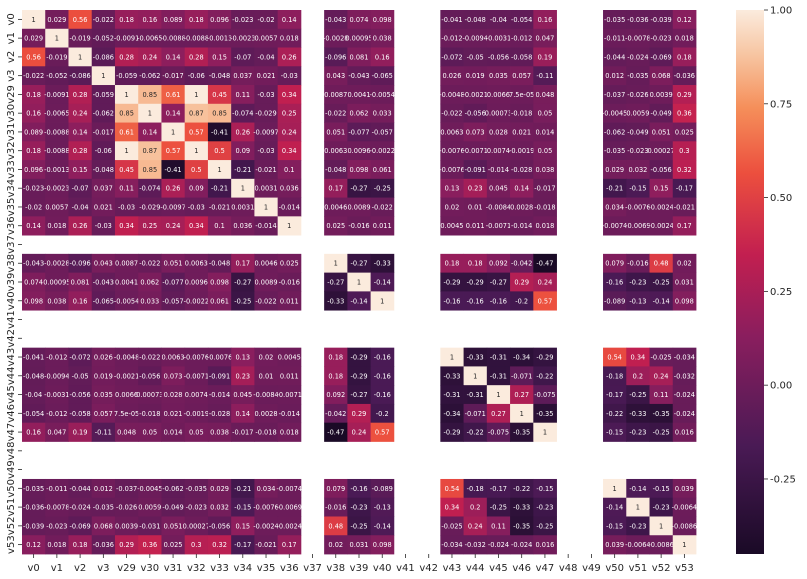 The height and width of the screenshot is (579, 807). Describe the element at coordinates (614, 226) in the screenshot. I see `heatmap-cell-value: -0.0074` at that location.